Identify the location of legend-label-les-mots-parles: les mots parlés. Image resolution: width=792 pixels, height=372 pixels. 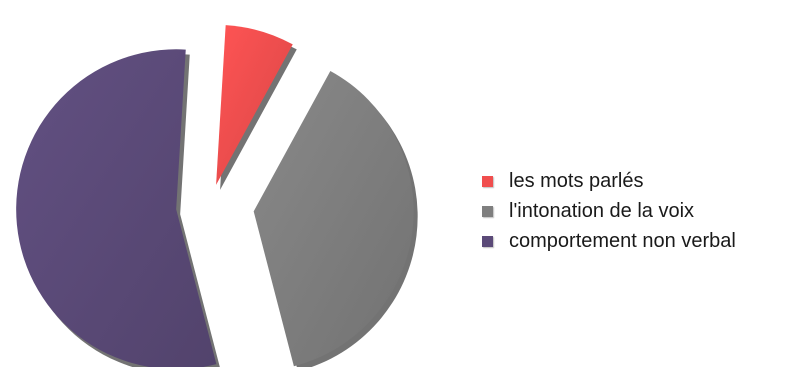
(576, 180).